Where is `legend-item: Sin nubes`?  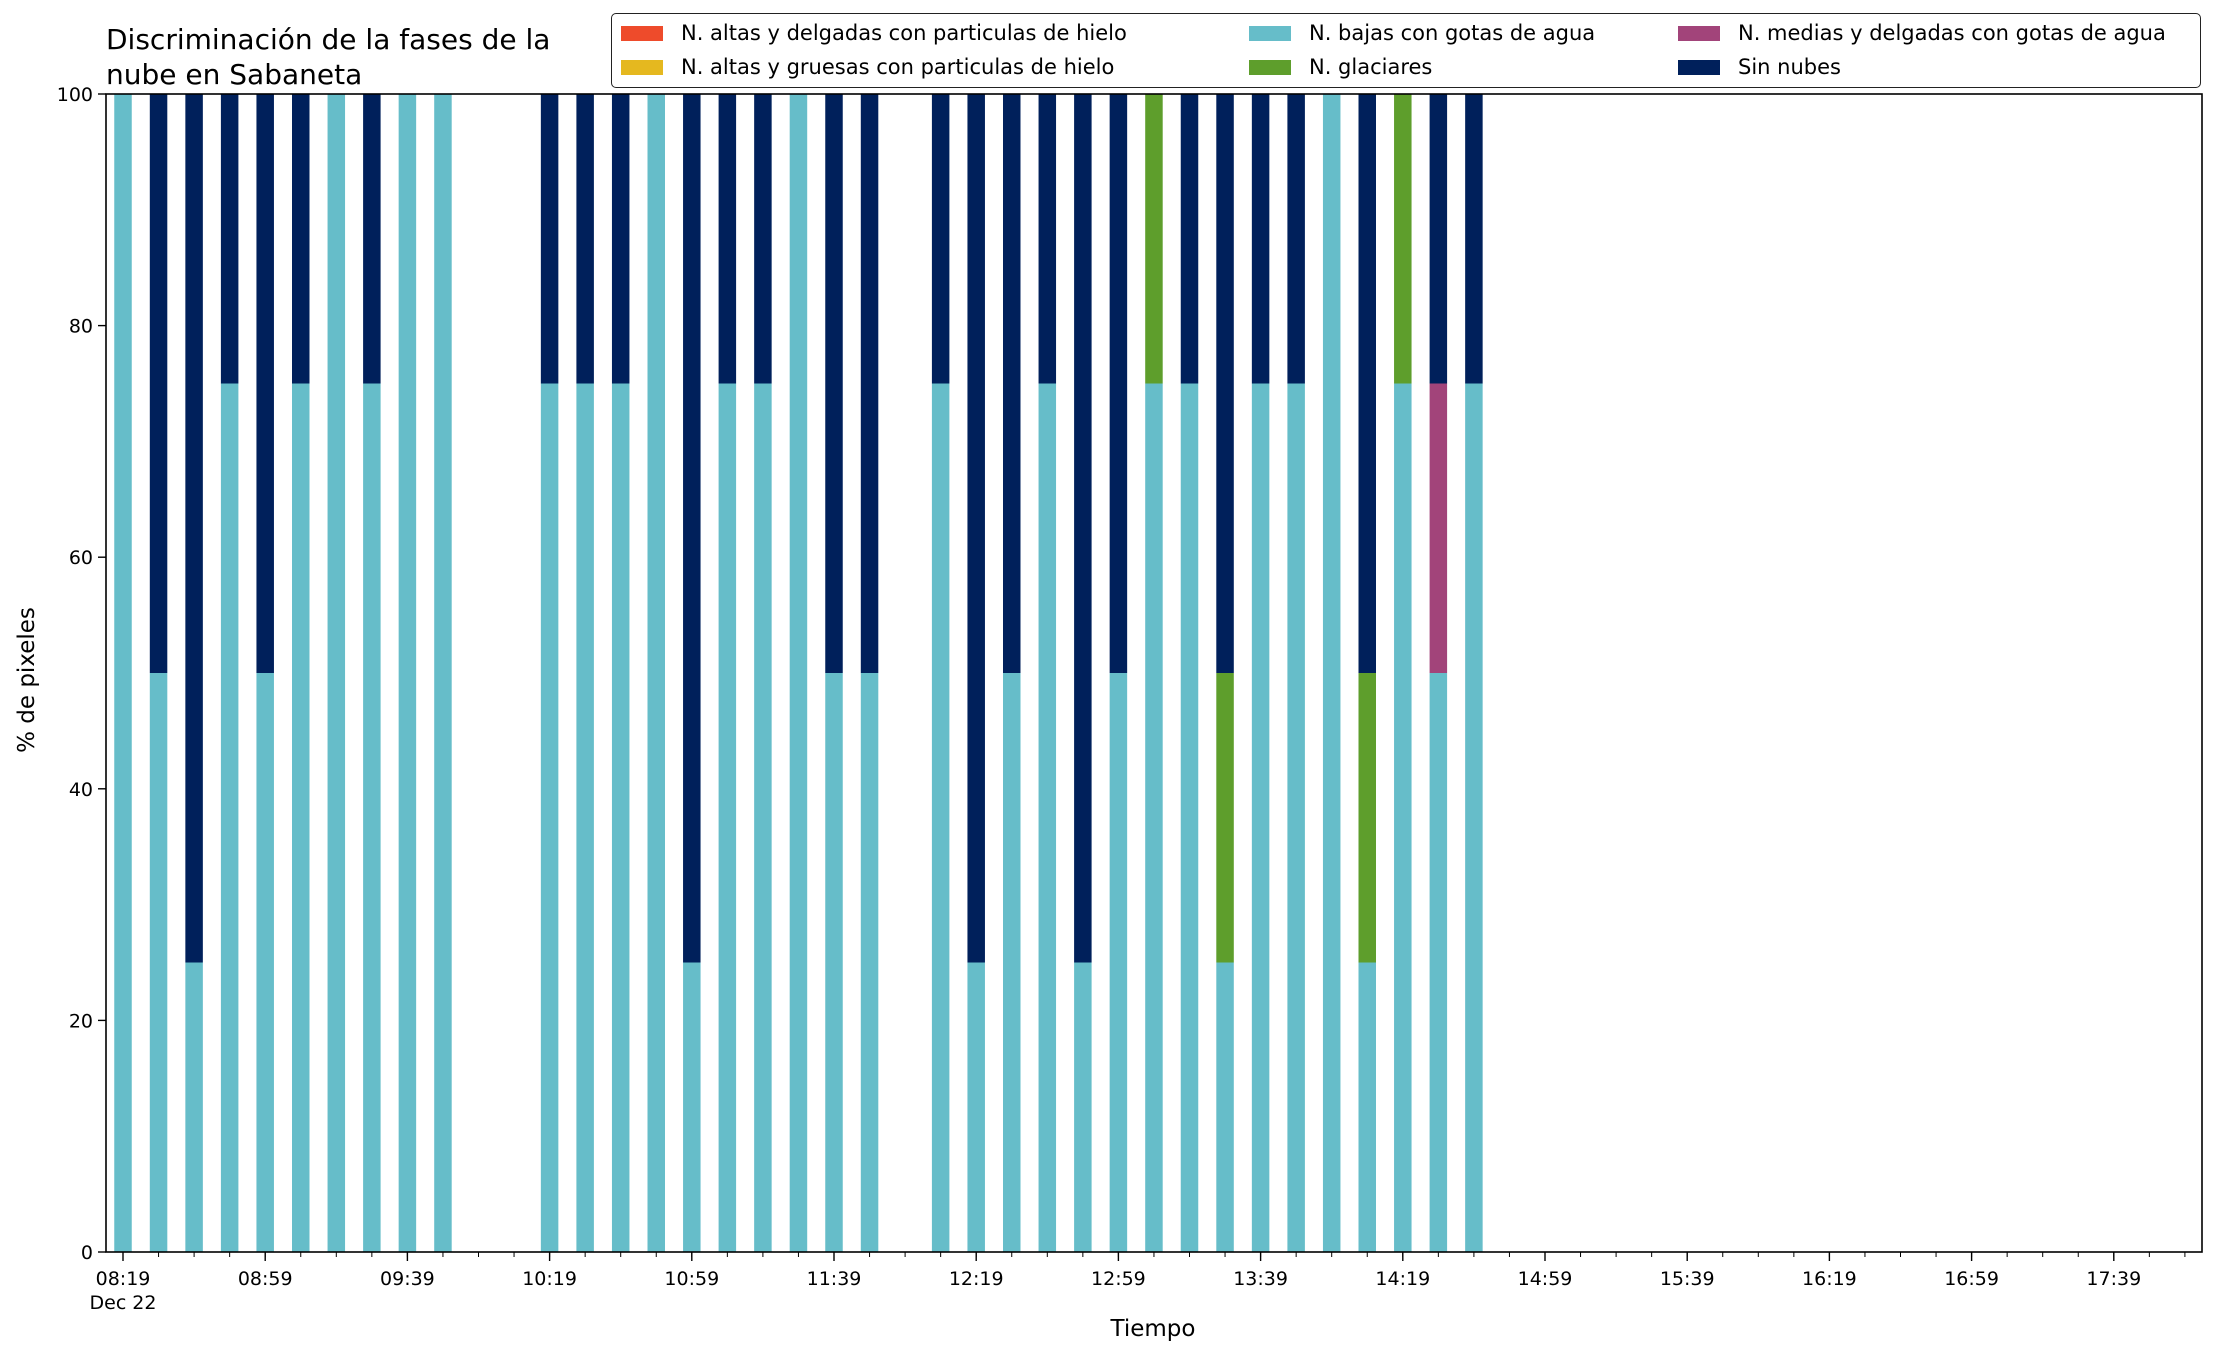
legend-item: Sin nubes is located at coordinates (1759, 67).